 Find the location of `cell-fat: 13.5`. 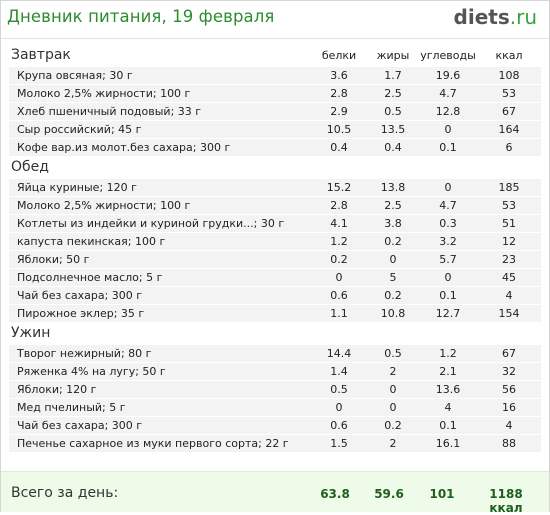

cell-fat: 13.5 is located at coordinates (393, 129).